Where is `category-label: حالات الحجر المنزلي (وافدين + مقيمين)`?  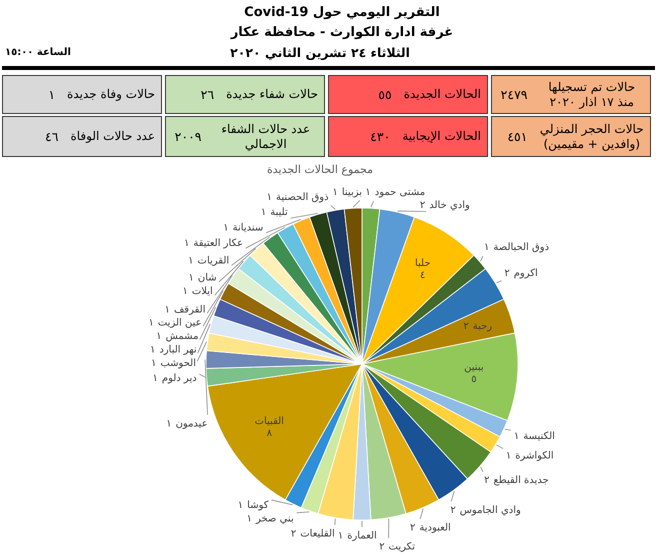
category-label: حالات الحجر المنزلي (وافدين + مقيمين) is located at coordinates (592, 137).